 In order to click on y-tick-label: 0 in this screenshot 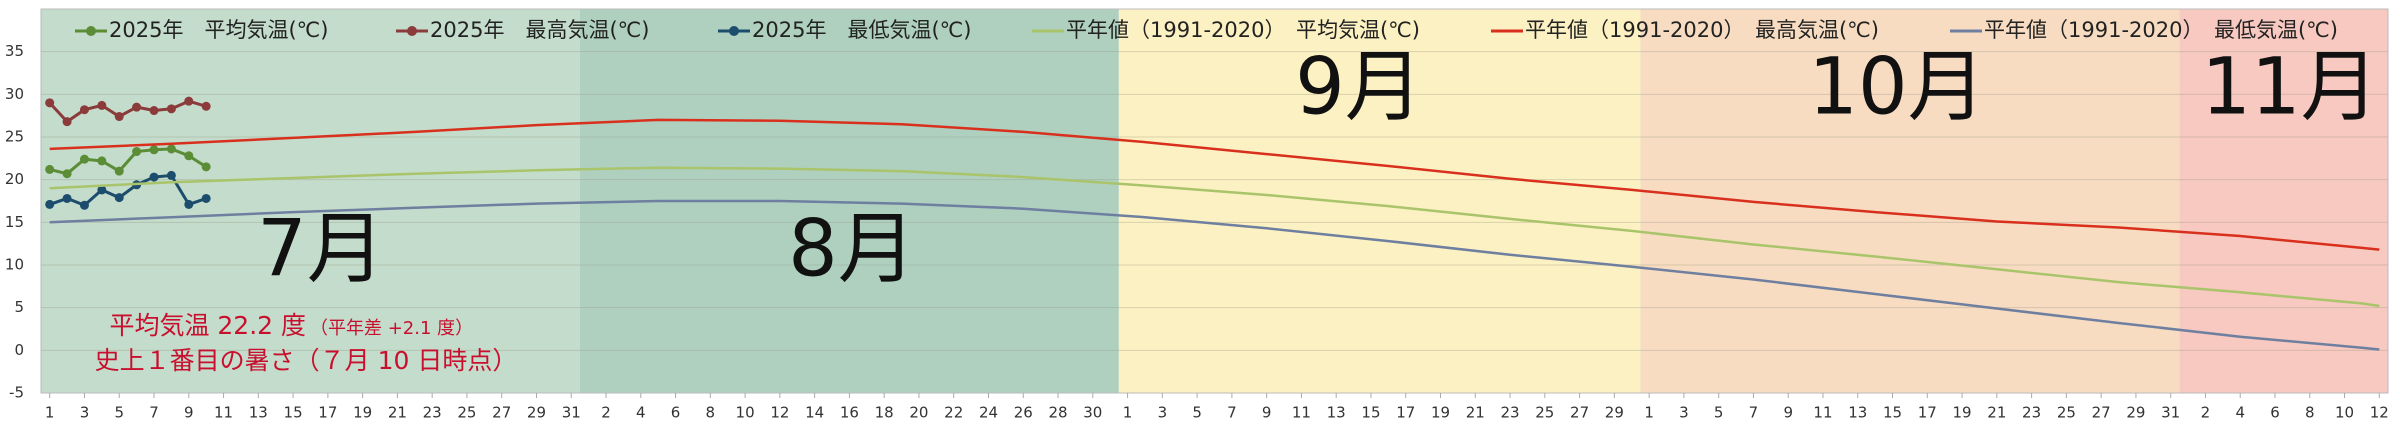, I will do `click(19, 350)`.